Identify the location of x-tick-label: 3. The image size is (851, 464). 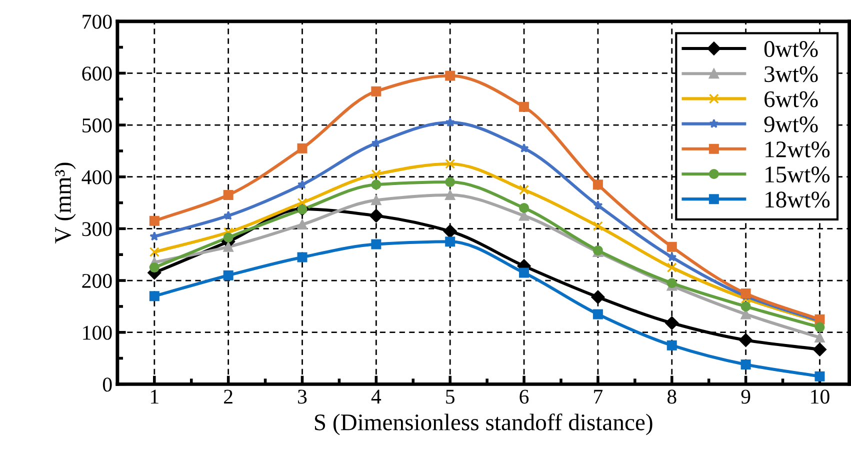
(302, 397).